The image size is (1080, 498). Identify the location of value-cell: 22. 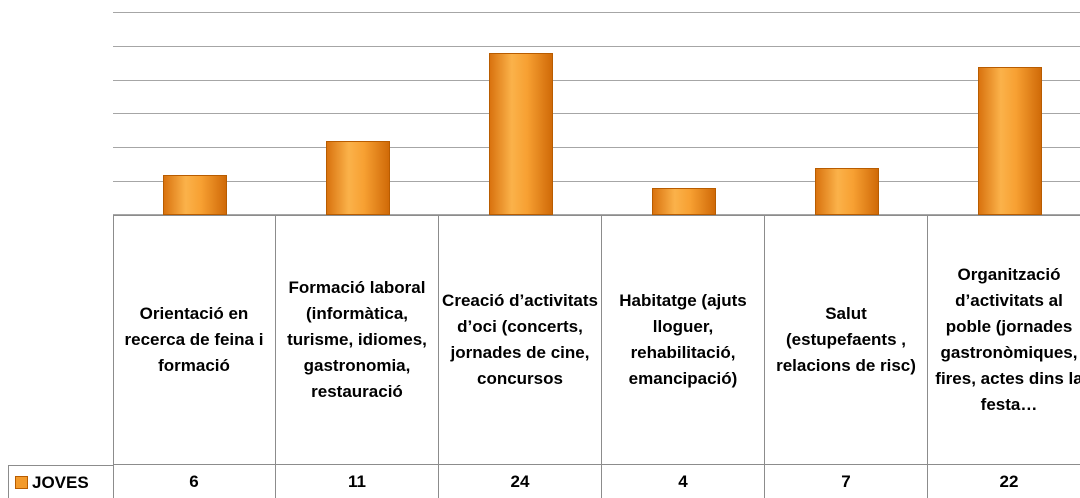
(1004, 481).